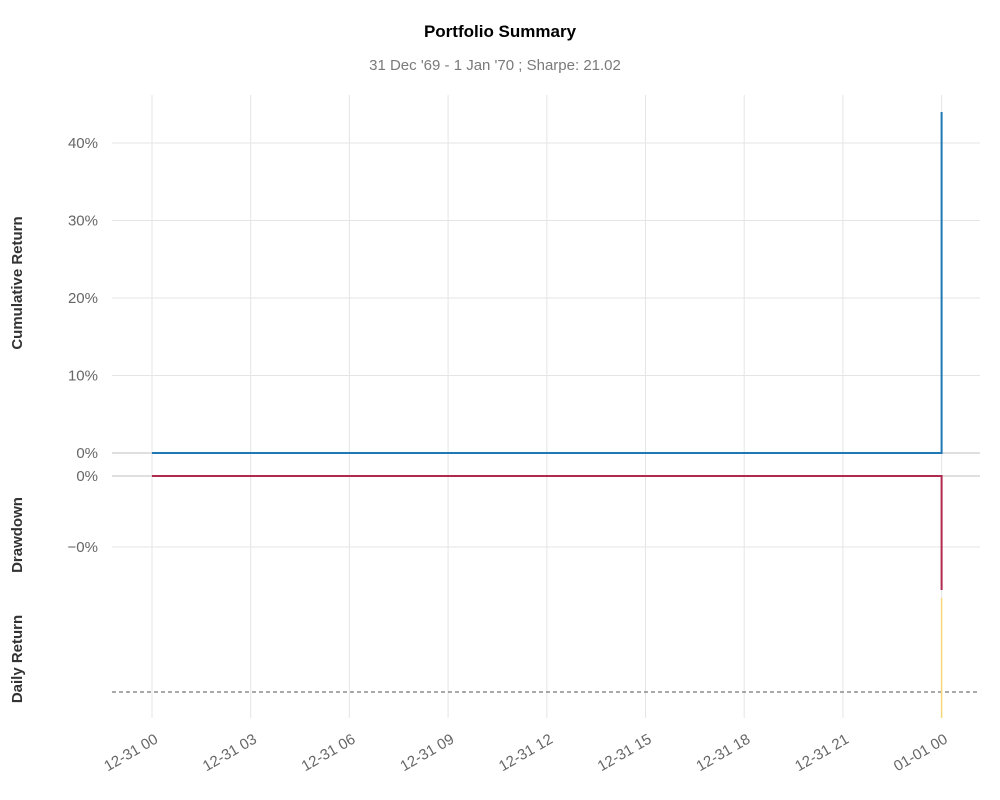 This screenshot has width=1000, height=800. What do you see at coordinates (83, 547) in the screenshot?
I see `y-tick-label: −0%` at bounding box center [83, 547].